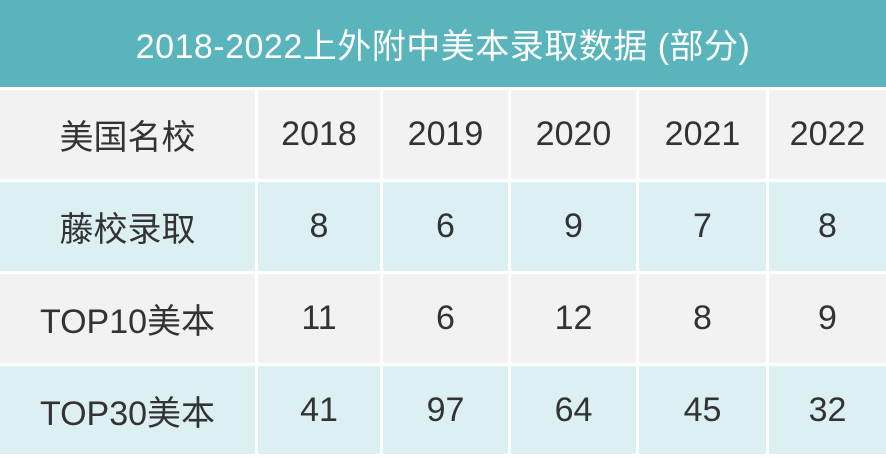 Image resolution: width=886 pixels, height=457 pixels. Describe the element at coordinates (129, 411) in the screenshot. I see `row-label: TOP30美本` at that location.